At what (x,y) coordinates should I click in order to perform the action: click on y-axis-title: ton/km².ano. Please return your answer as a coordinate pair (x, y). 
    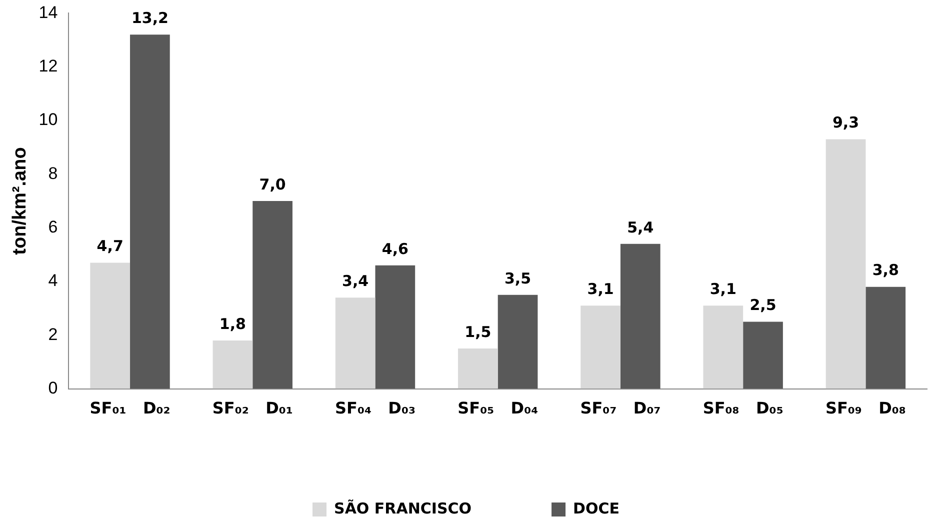
    Looking at the image, I should click on (20, 201).